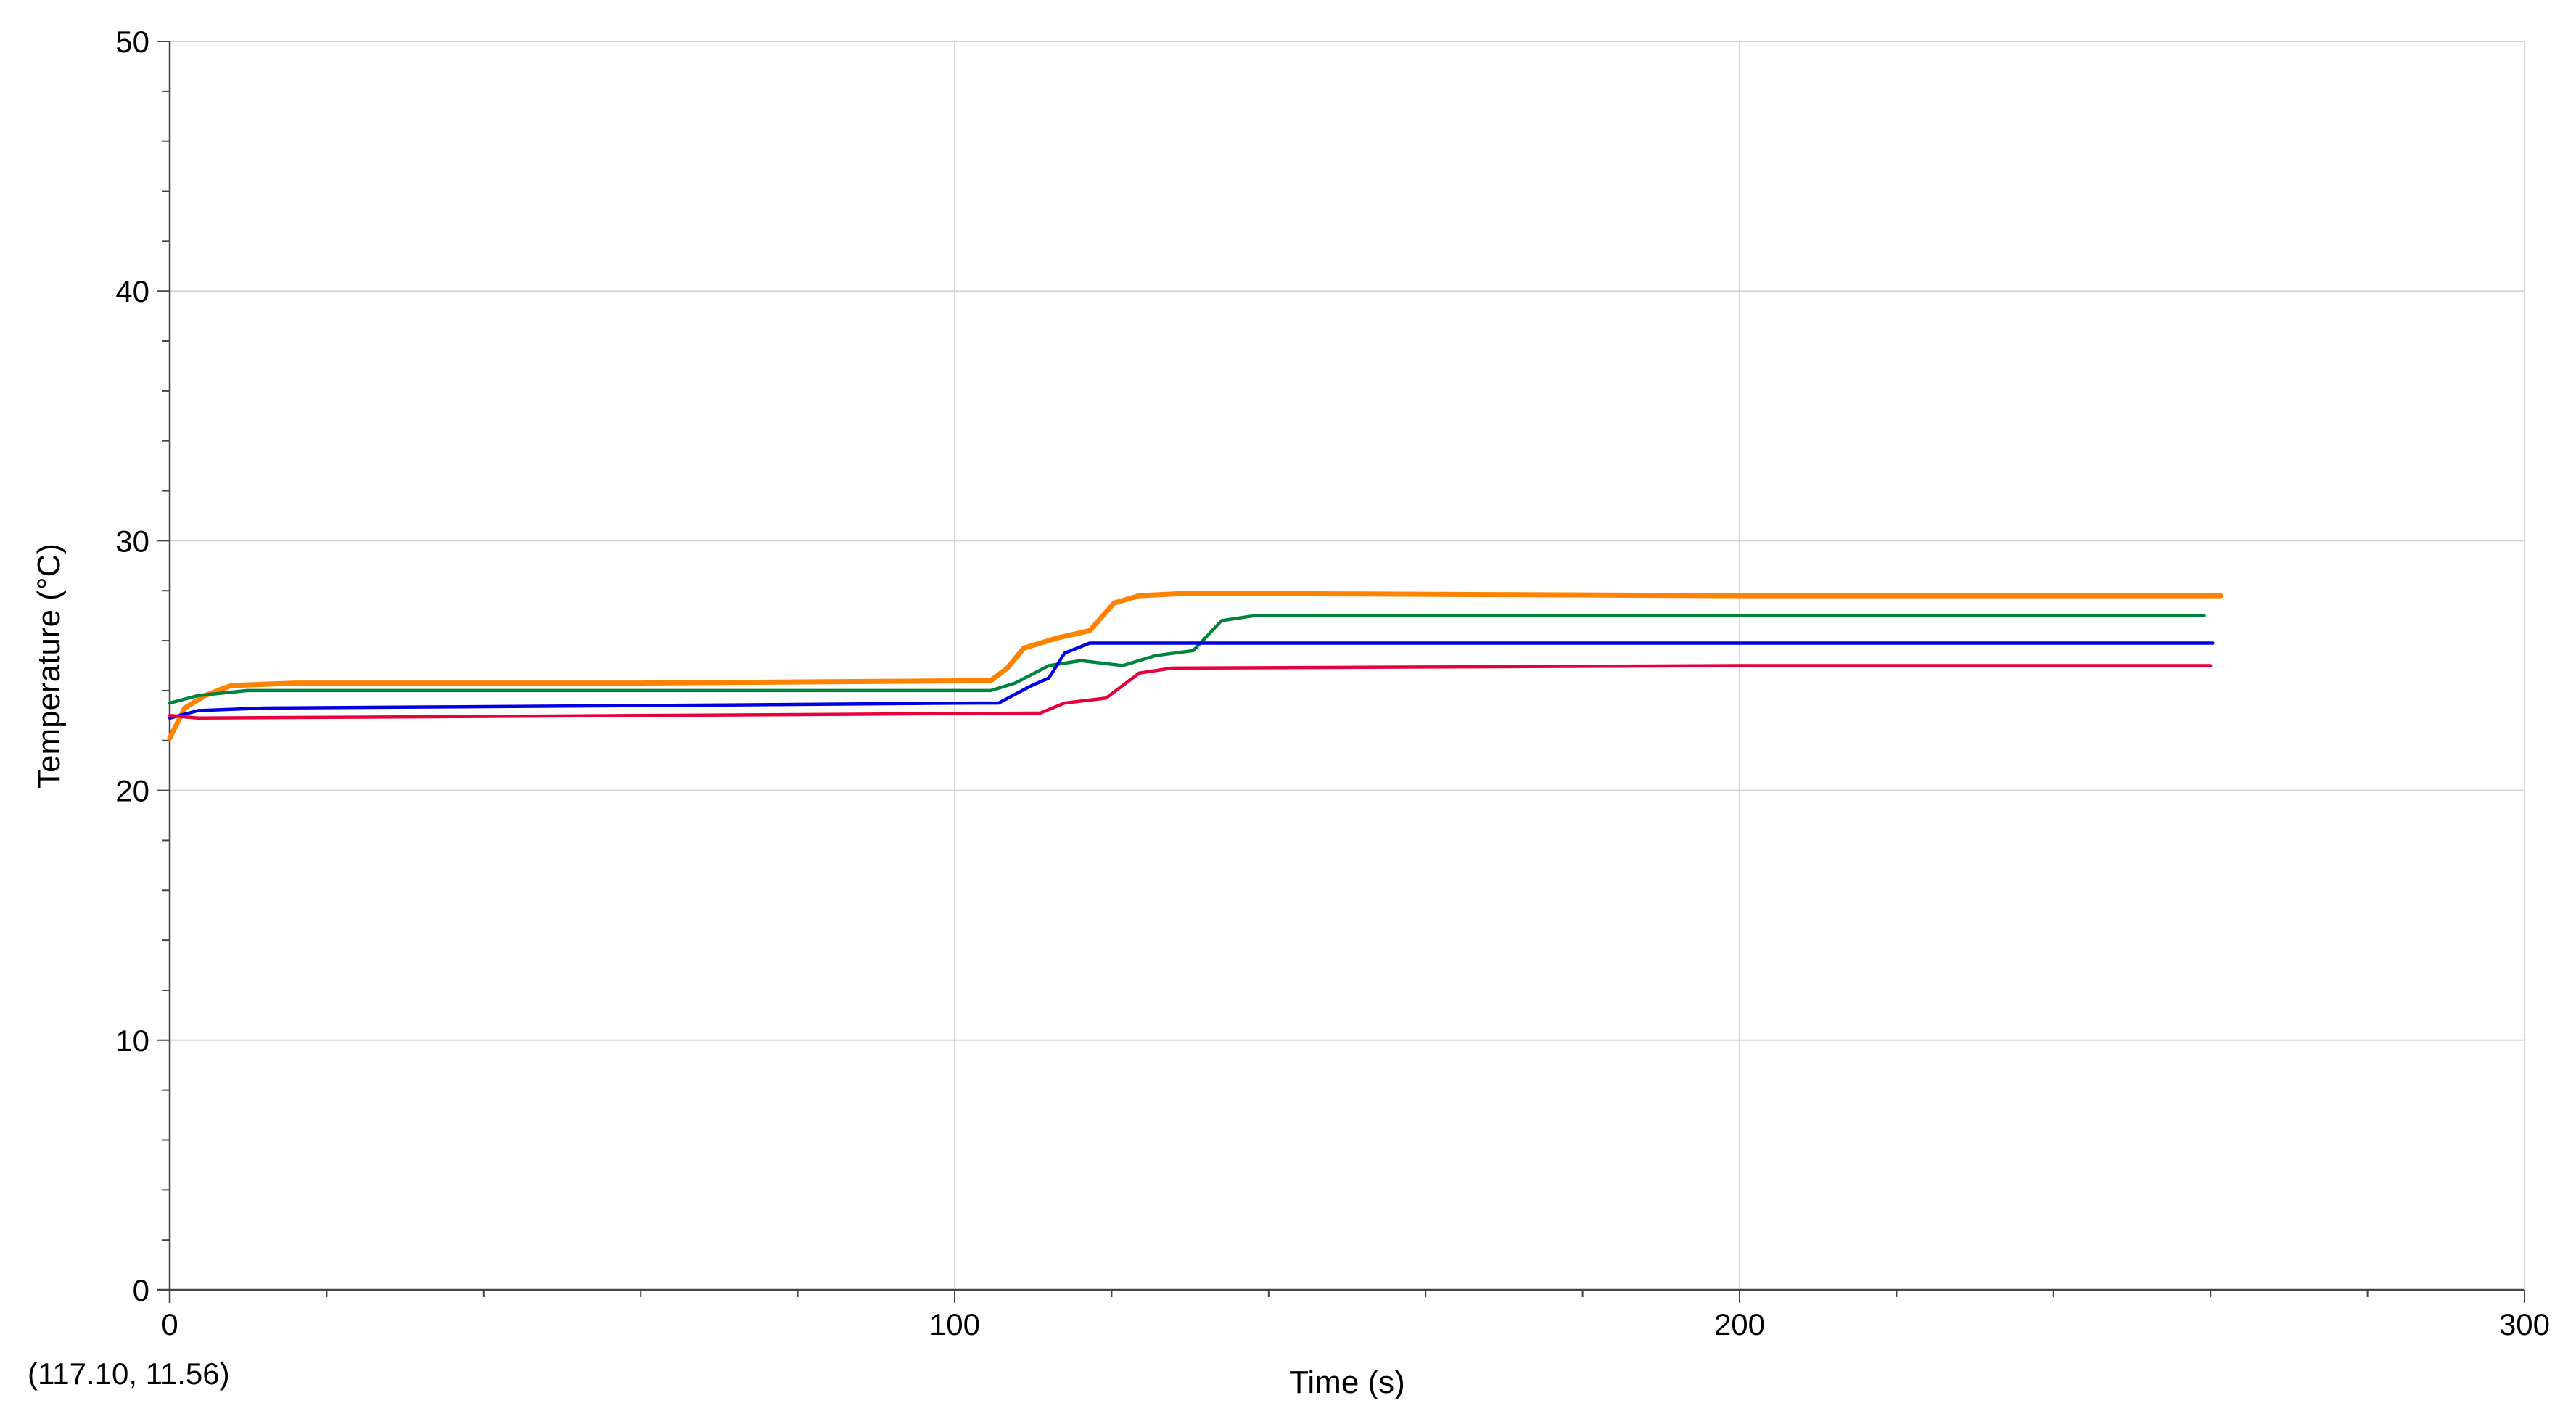 The width and height of the screenshot is (2576, 1419). Describe the element at coordinates (169, 1324) in the screenshot. I see `x-tick-label: 0` at that location.